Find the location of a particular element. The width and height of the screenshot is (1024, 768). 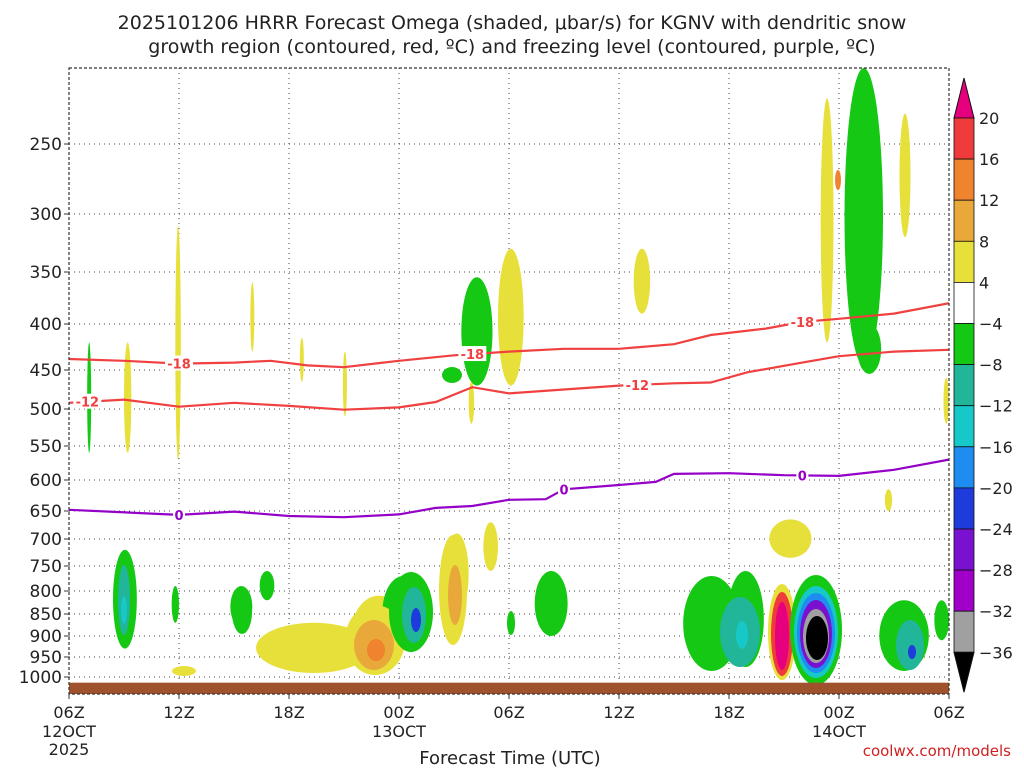

colorbar-bottom-arrow is located at coordinates (964, 672).